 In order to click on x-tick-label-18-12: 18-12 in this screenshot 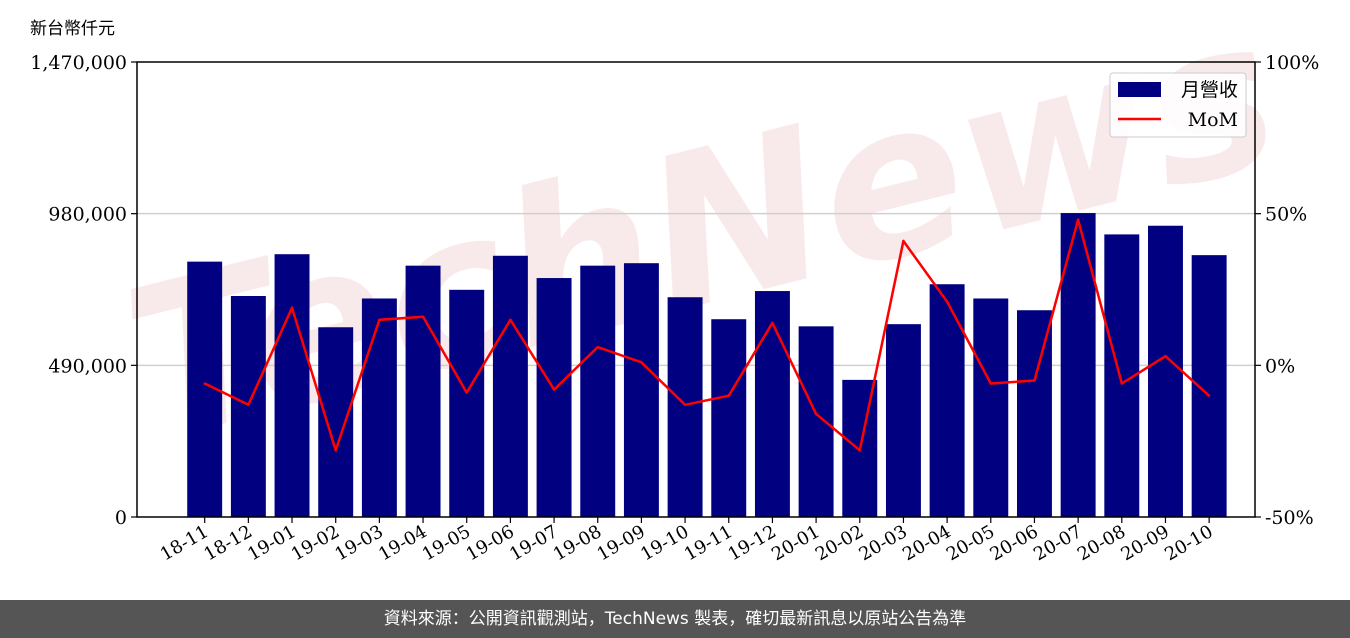, I will do `click(227, 543)`.